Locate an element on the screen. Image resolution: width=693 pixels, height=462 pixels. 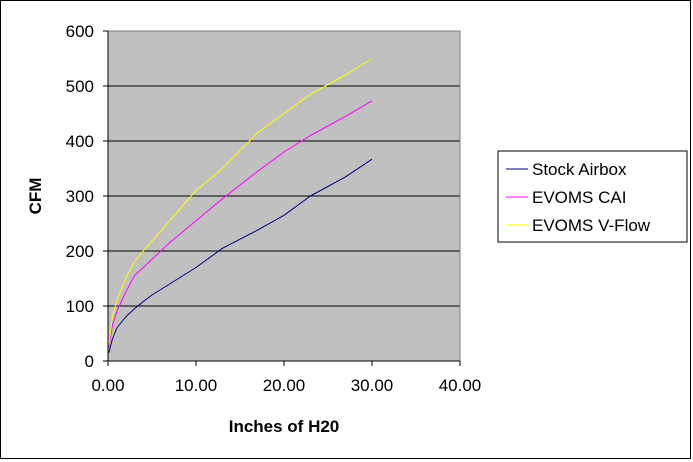
x-tick-labels: 0.00 10.00 20.00 30.00 40.00 is located at coordinates (286, 385).